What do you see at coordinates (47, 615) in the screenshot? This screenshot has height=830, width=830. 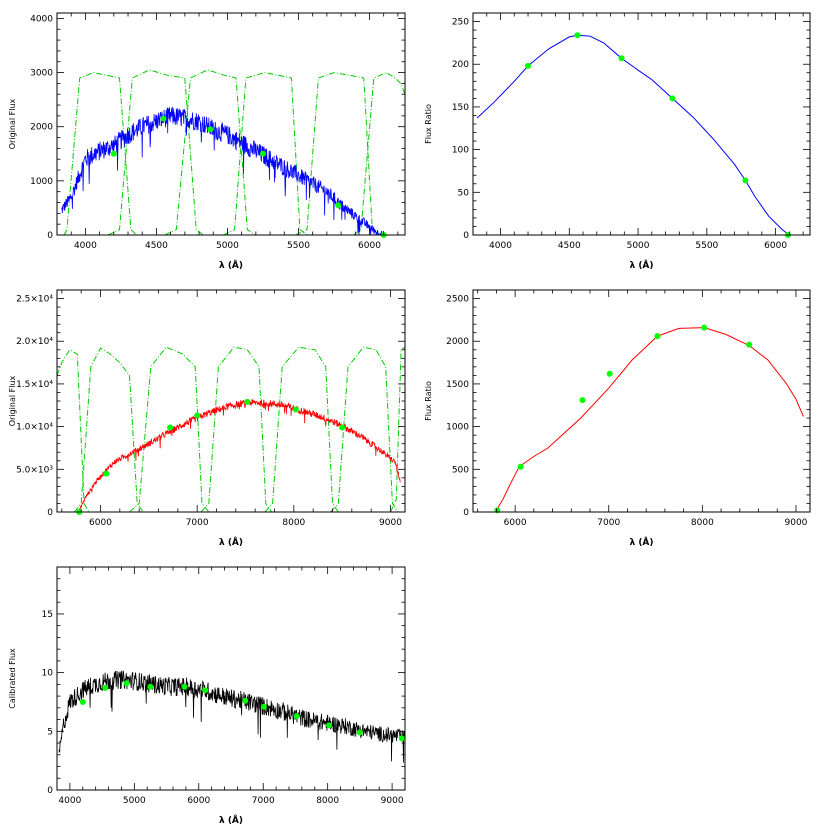 I see `y-tick-label: 15` at bounding box center [47, 615].